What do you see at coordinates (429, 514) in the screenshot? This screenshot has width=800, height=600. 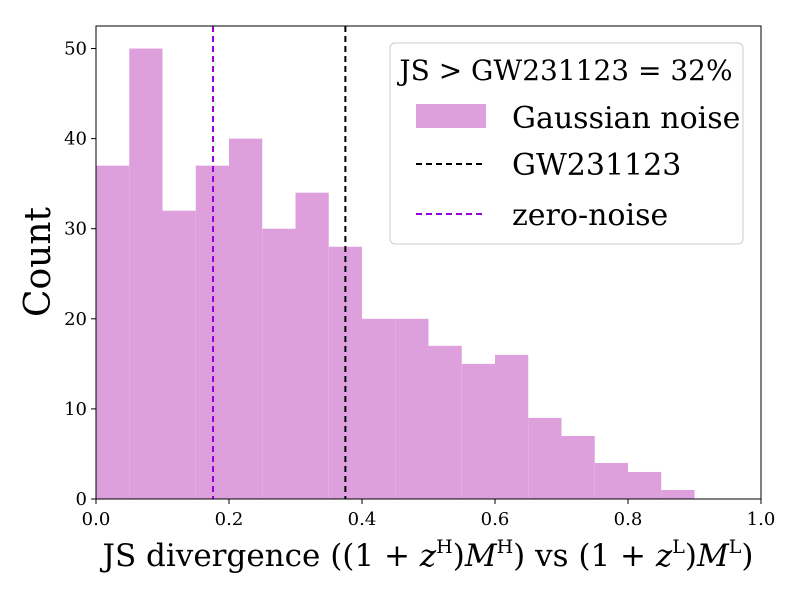 I see `x-axis-ticks: 0.0 0.2 0.4 0.6 0.8 1.0` at bounding box center [429, 514].